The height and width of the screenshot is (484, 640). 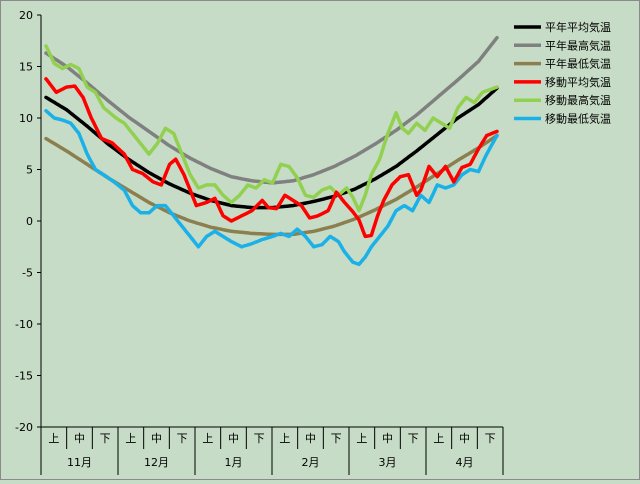 I want to click on legend-label: 移動平均気温, so click(x=578, y=82).